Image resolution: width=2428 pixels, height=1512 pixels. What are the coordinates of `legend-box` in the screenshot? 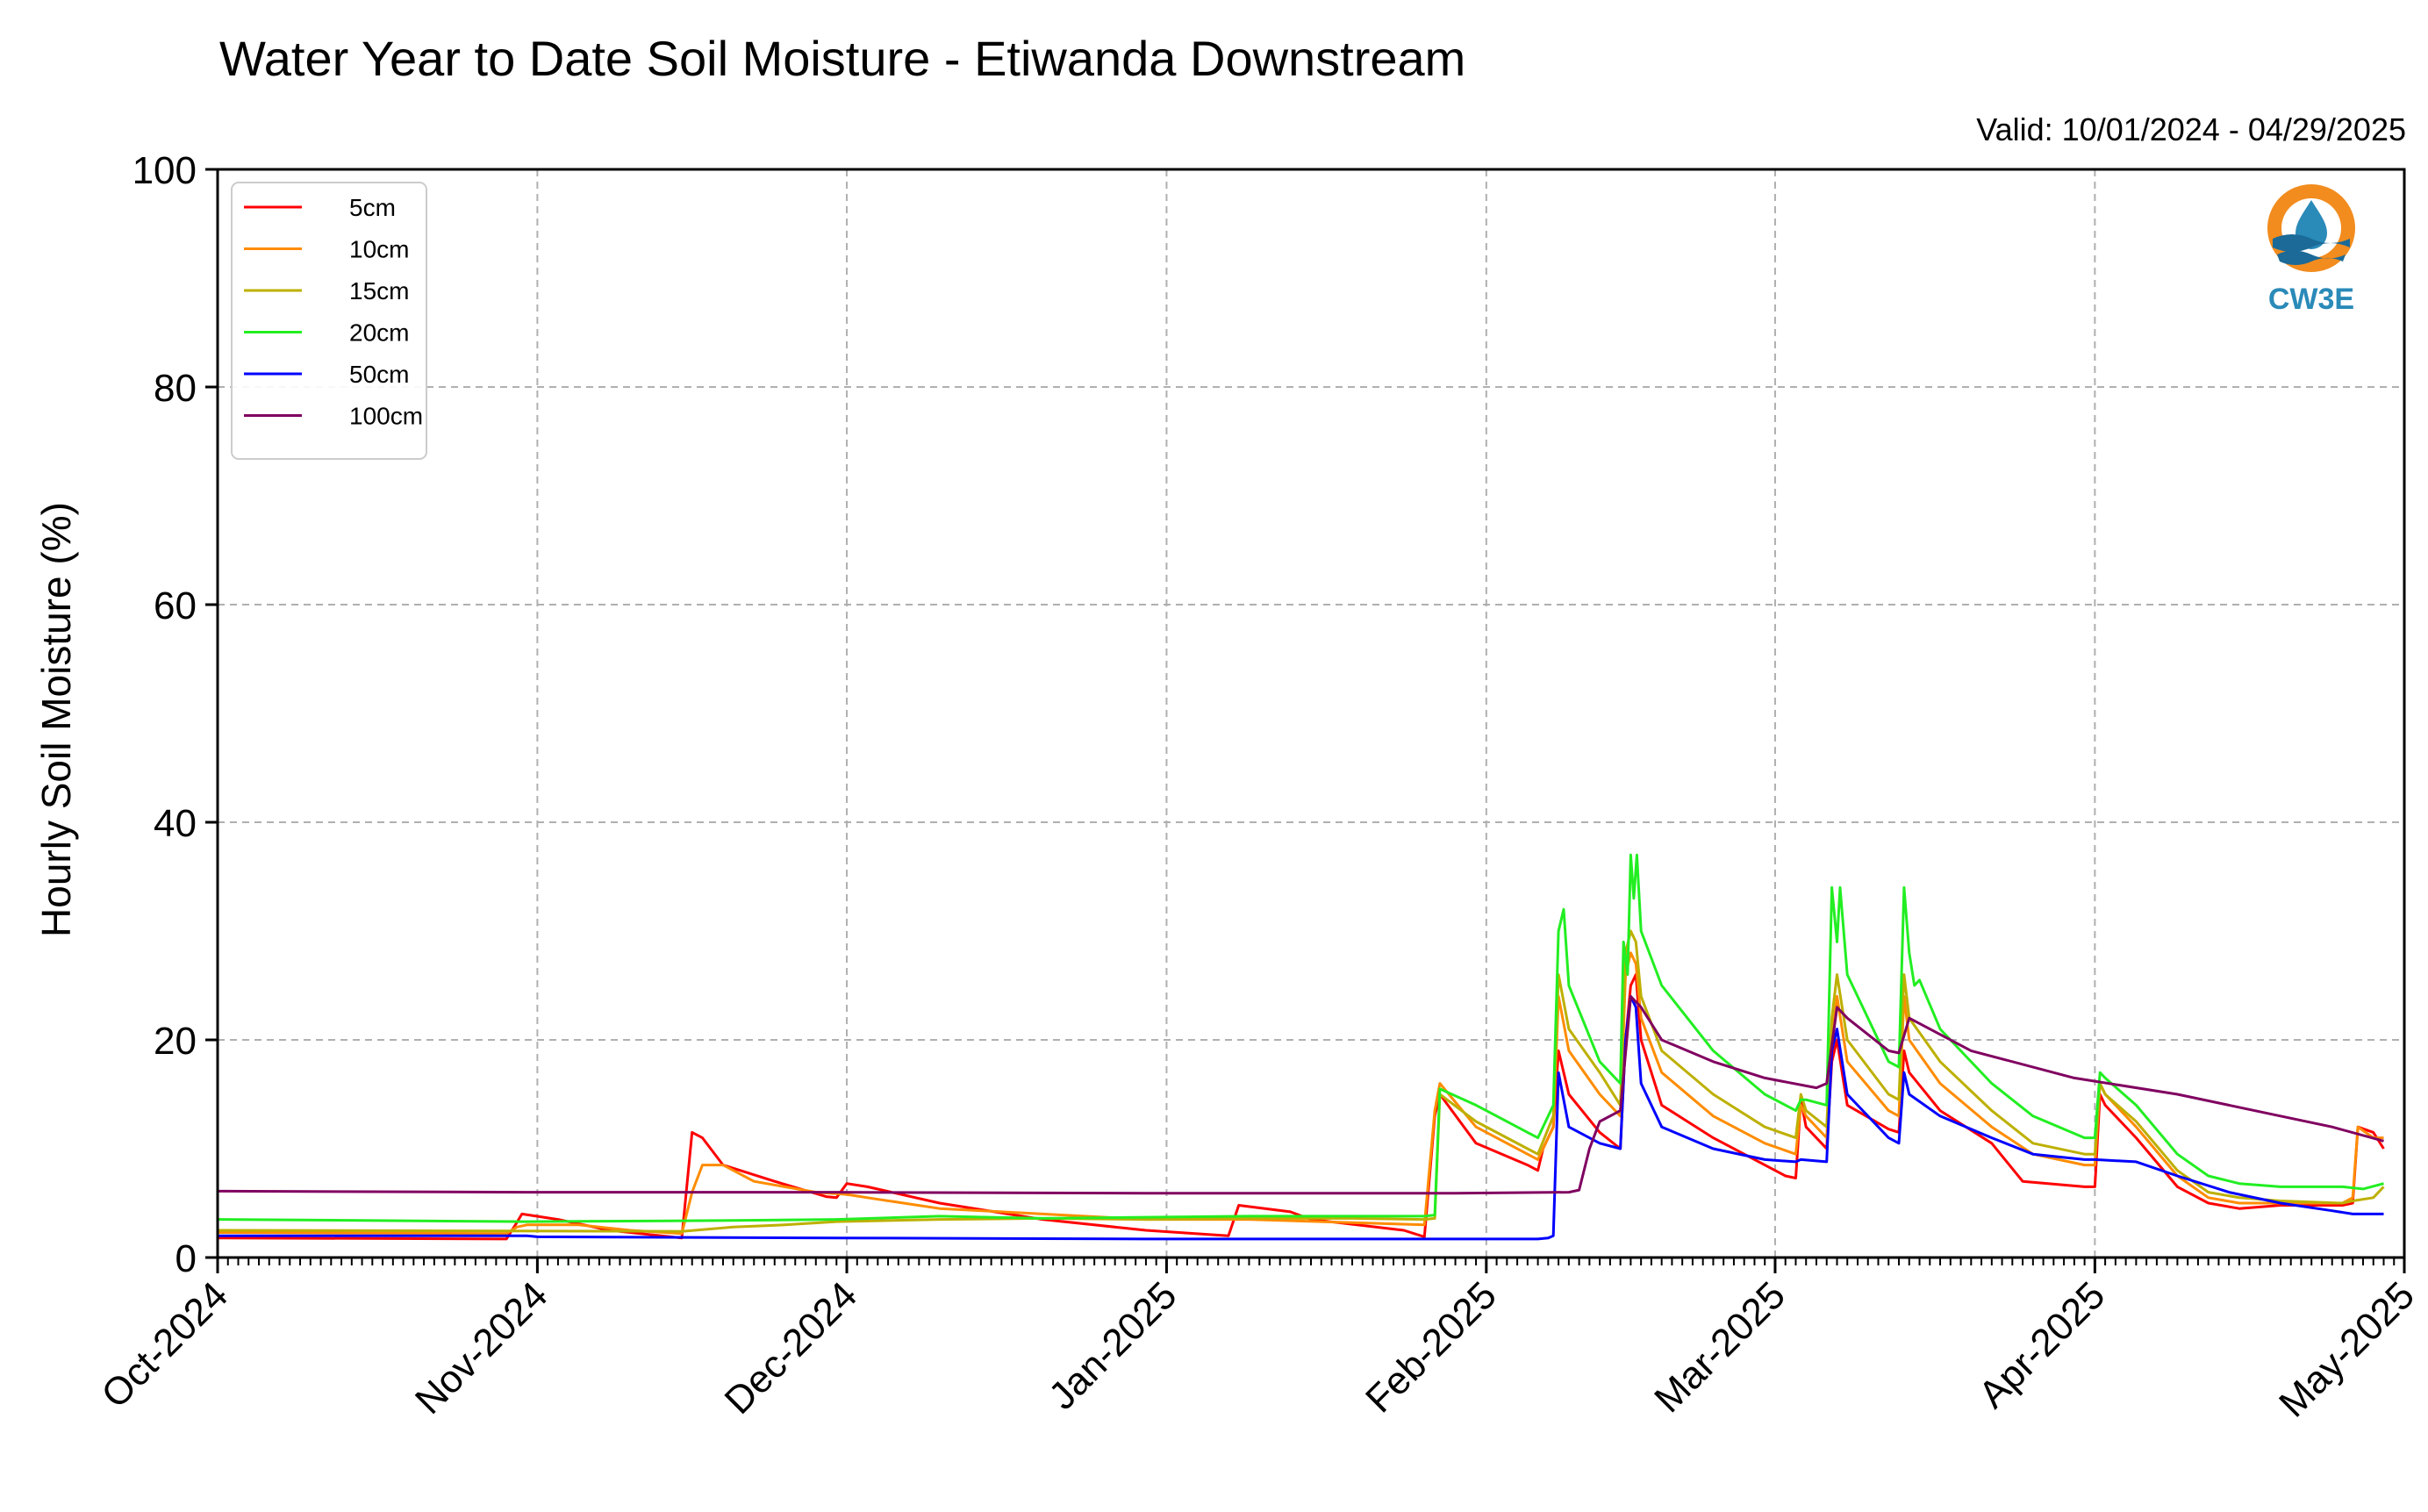 It's located at (329, 321).